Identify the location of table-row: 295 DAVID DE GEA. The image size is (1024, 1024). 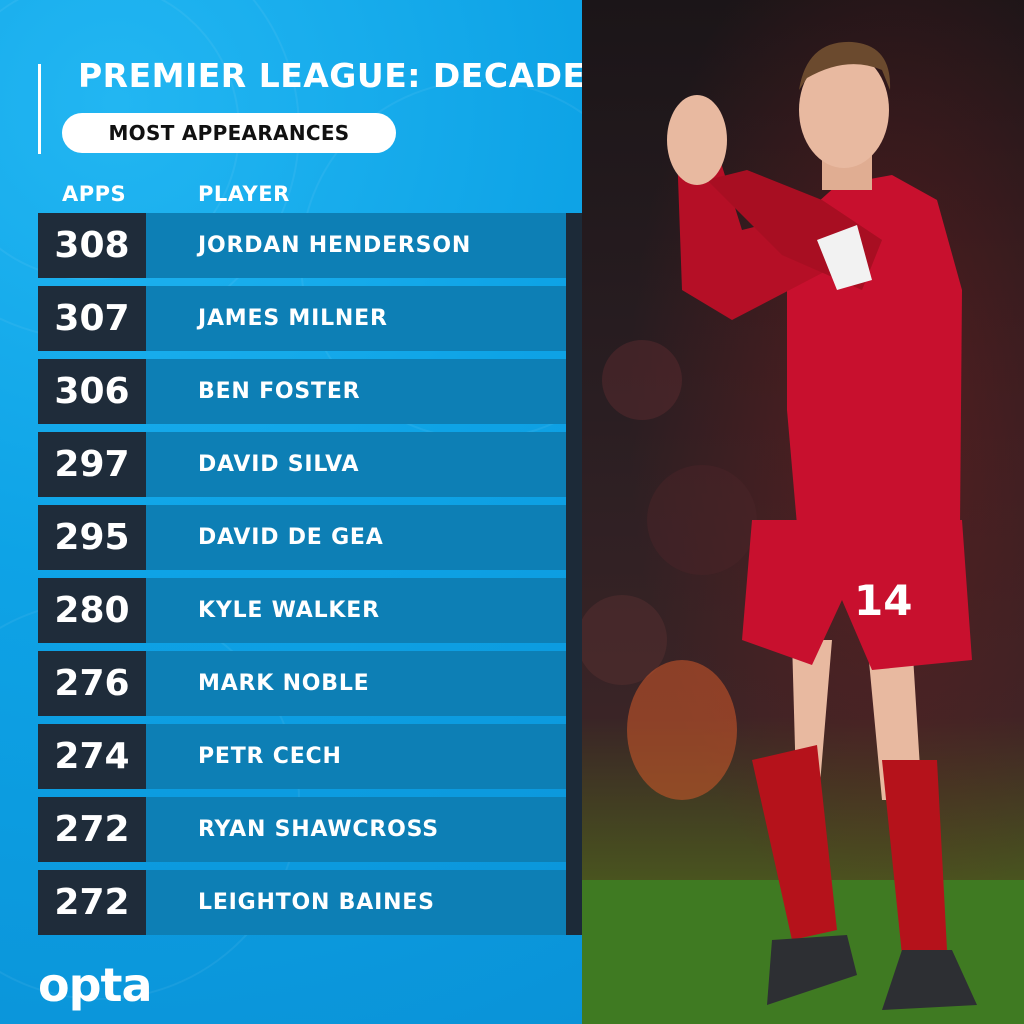
(302, 537).